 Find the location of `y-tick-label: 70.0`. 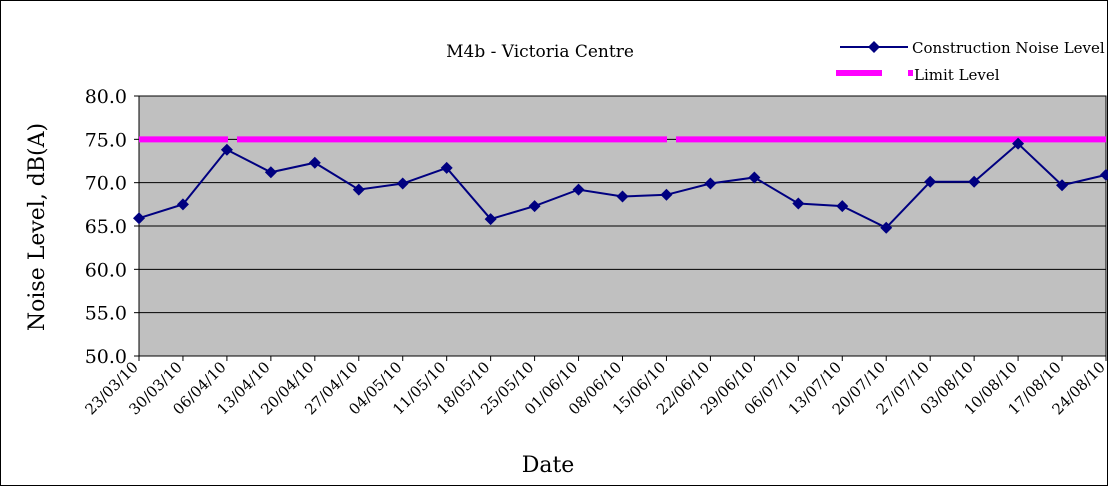

y-tick-label: 70.0 is located at coordinates (106, 184).